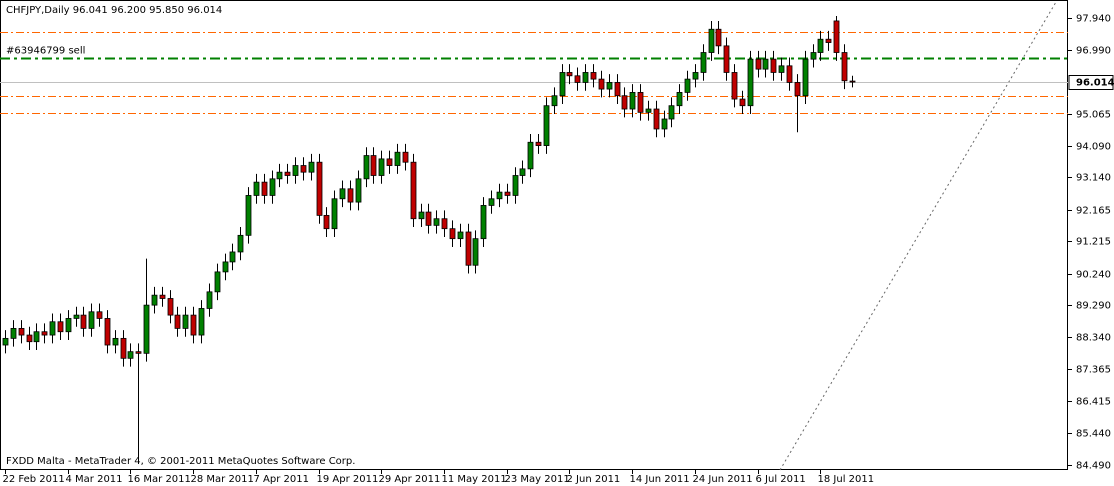 The height and width of the screenshot is (486, 1114). I want to click on x-tick-label: 18 Jul 2011, so click(846, 479).